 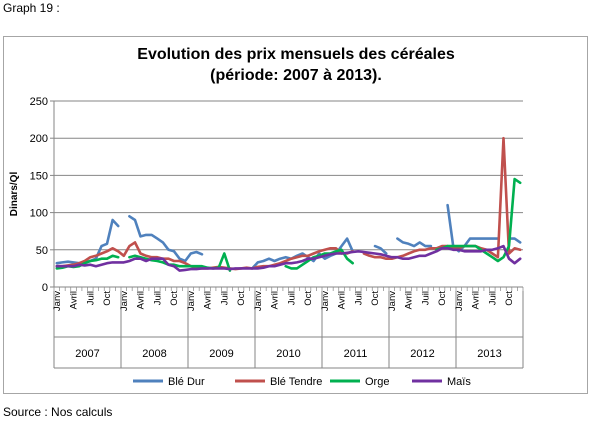 I want to click on year-label: 2007, so click(x=87, y=354).